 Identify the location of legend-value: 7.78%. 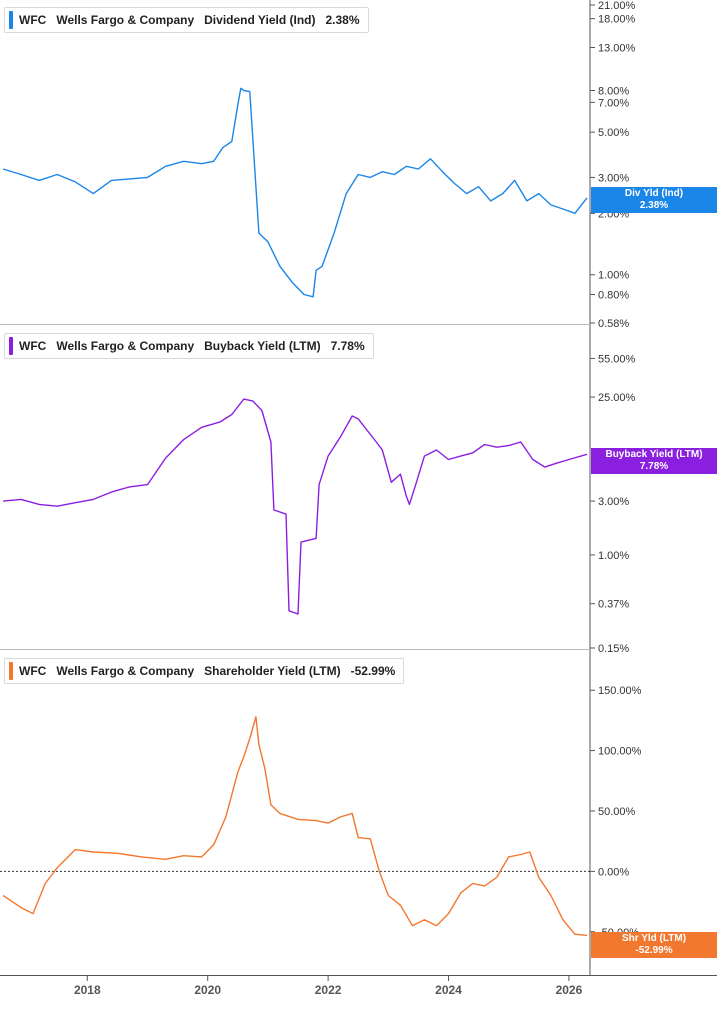
(347, 346).